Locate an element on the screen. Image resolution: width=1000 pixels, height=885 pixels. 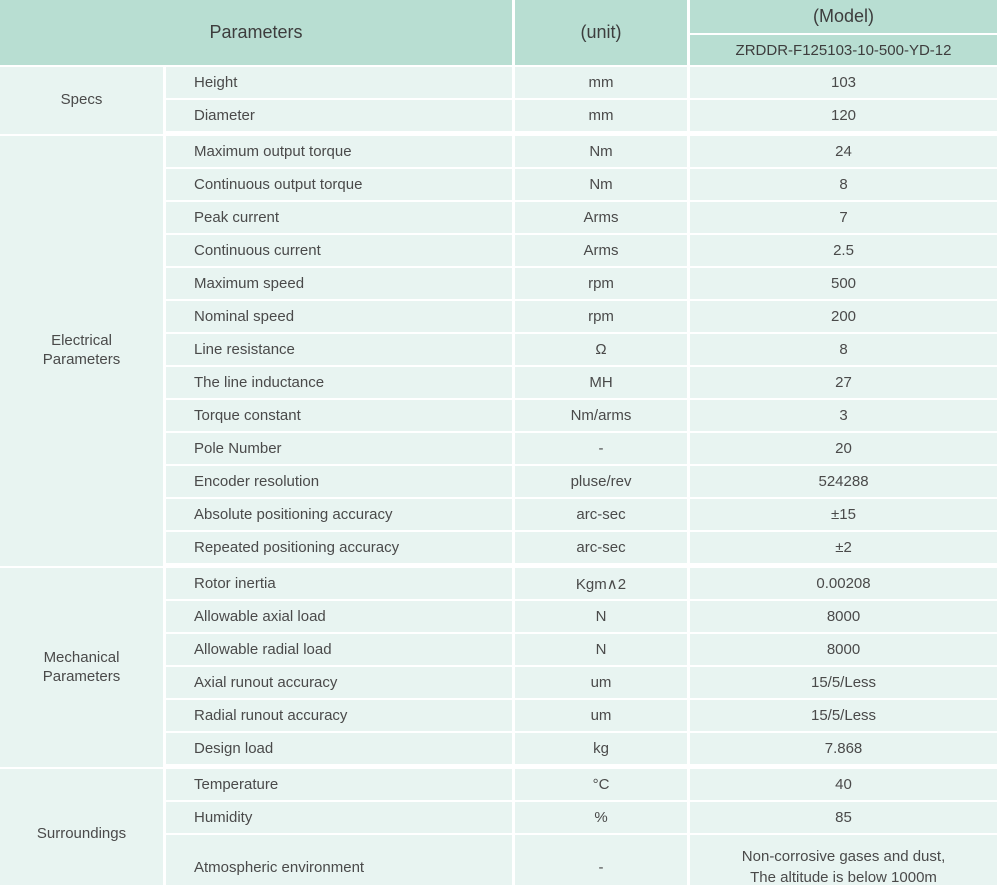
value-cell: 3 is located at coordinates (845, 416).